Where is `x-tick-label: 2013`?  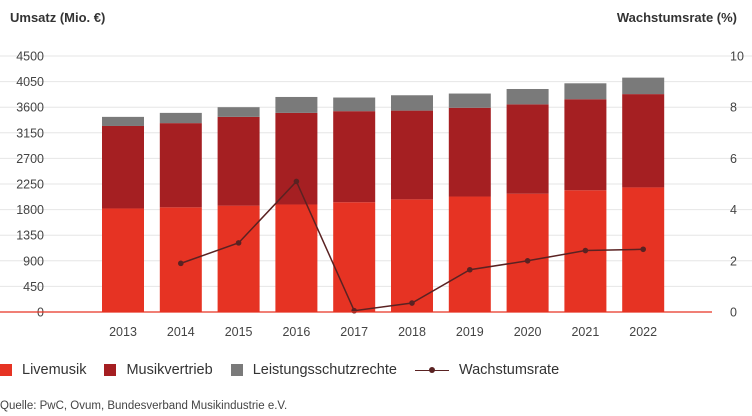
x-tick-label: 2013 is located at coordinates (123, 332).